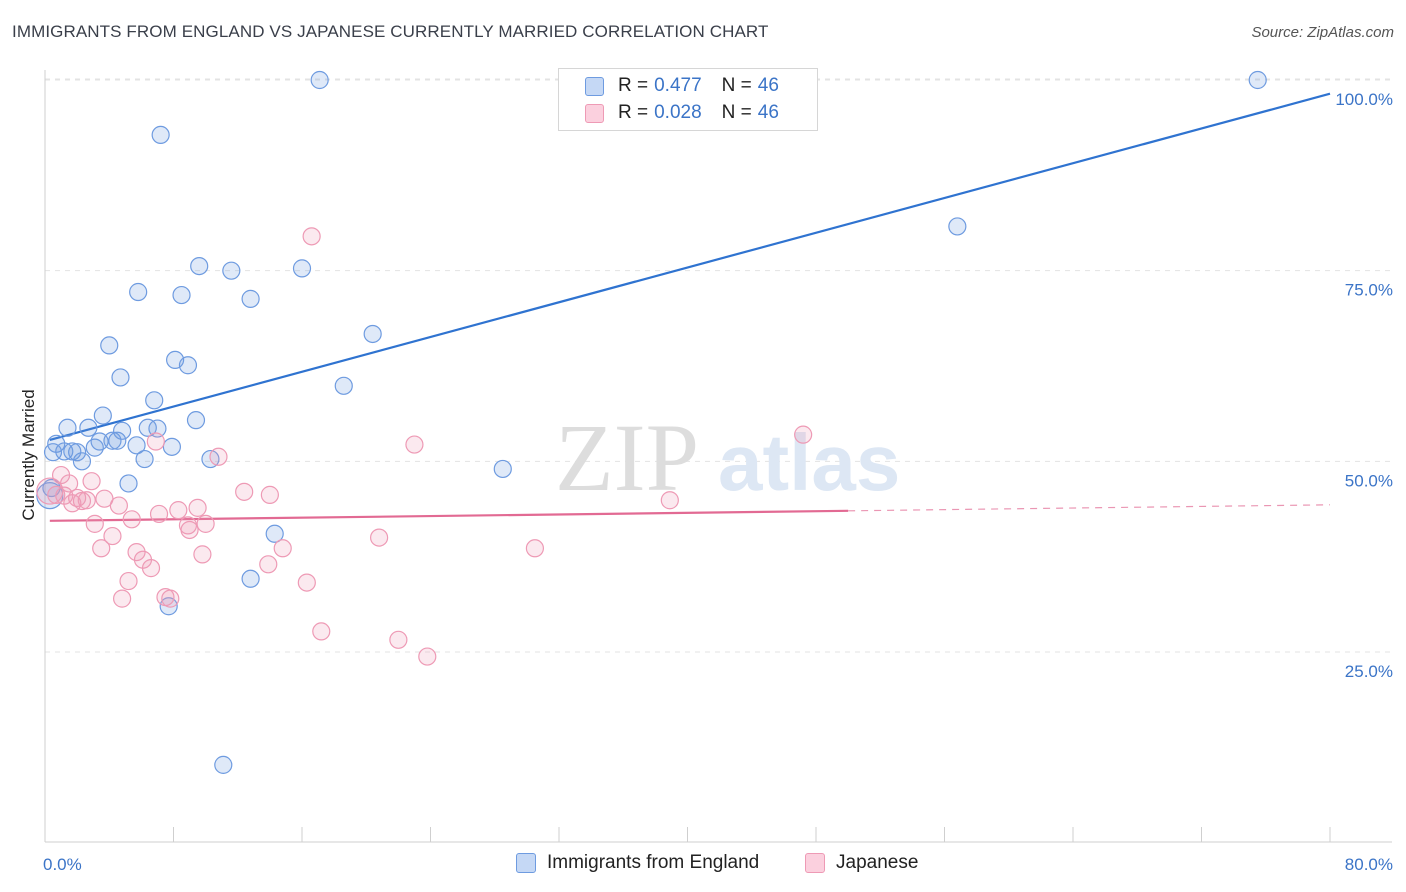  What do you see at coordinates (28, 454) in the screenshot?
I see `y-axis-label: Currently Married` at bounding box center [28, 454].